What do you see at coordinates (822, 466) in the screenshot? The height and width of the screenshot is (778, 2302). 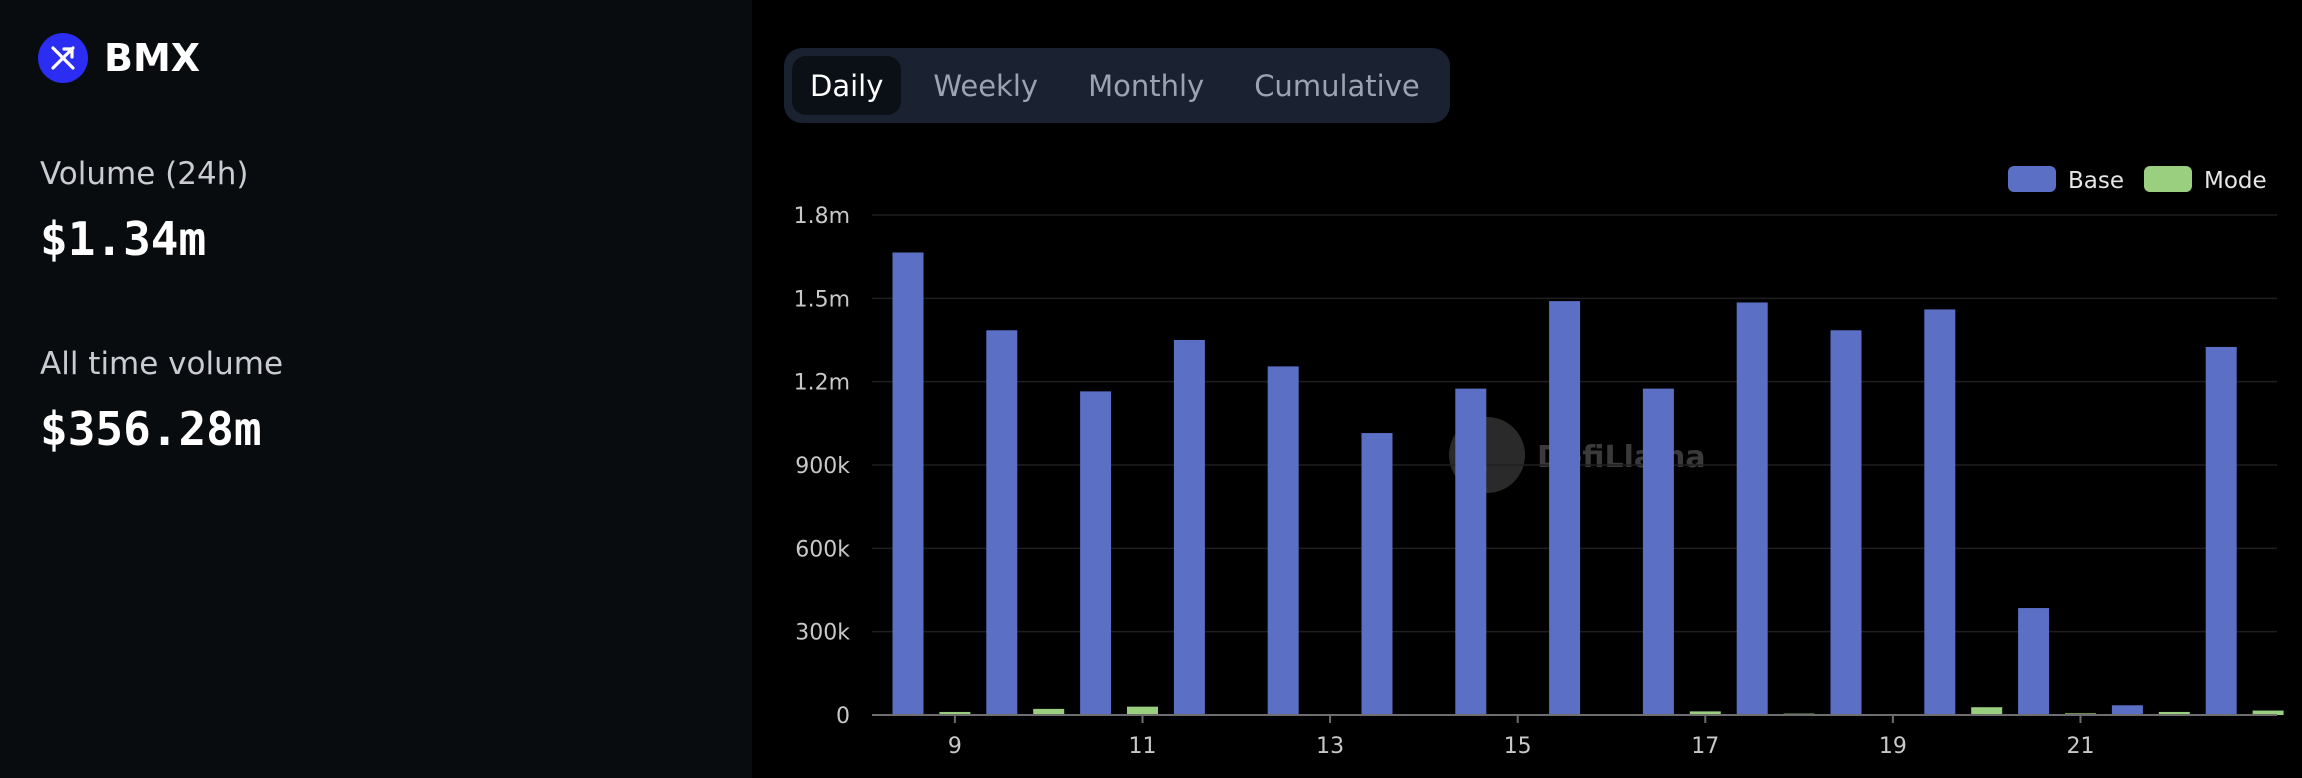 I see `y-tick-label: 900k` at bounding box center [822, 466].